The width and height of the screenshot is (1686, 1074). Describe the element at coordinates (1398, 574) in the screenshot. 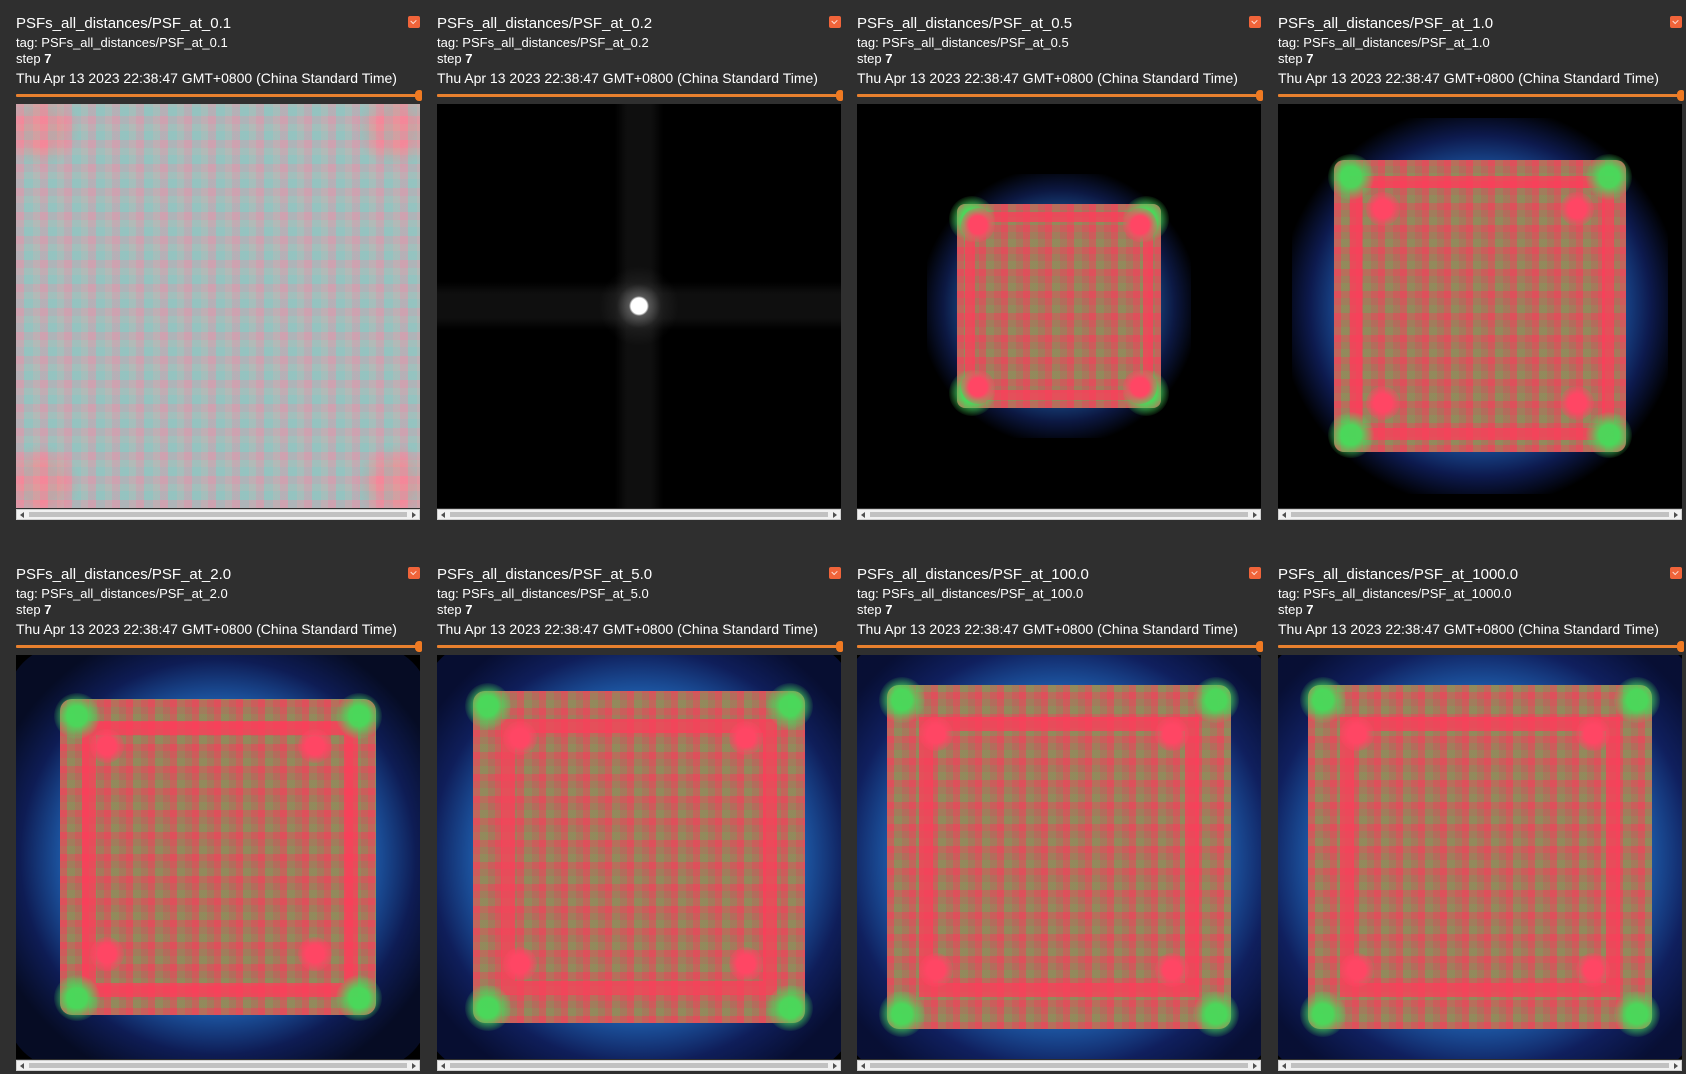

I see `card-title: PSFs_all_distances/PSF_at_1000.0` at that location.